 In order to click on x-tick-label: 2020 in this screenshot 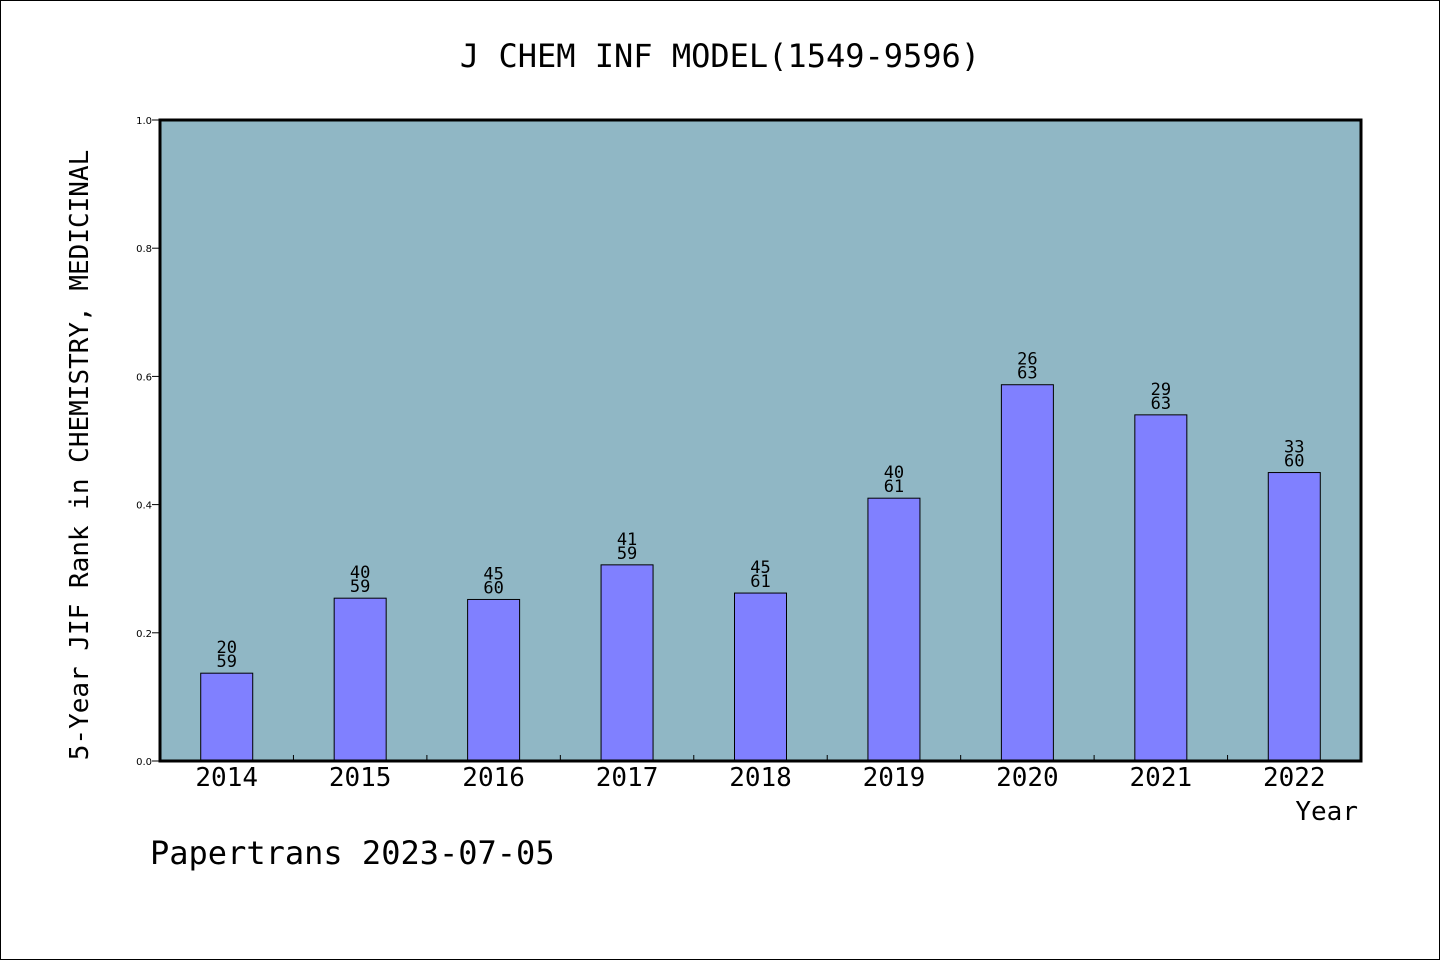, I will do `click(1027, 778)`.